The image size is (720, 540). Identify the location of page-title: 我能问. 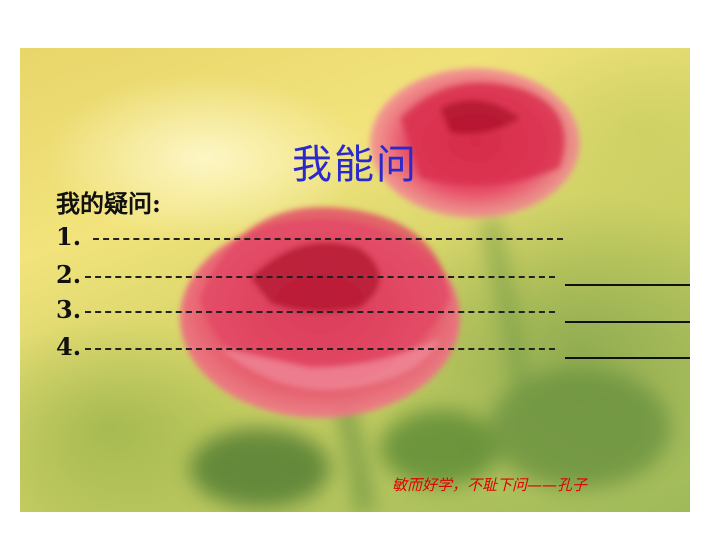
(355, 165).